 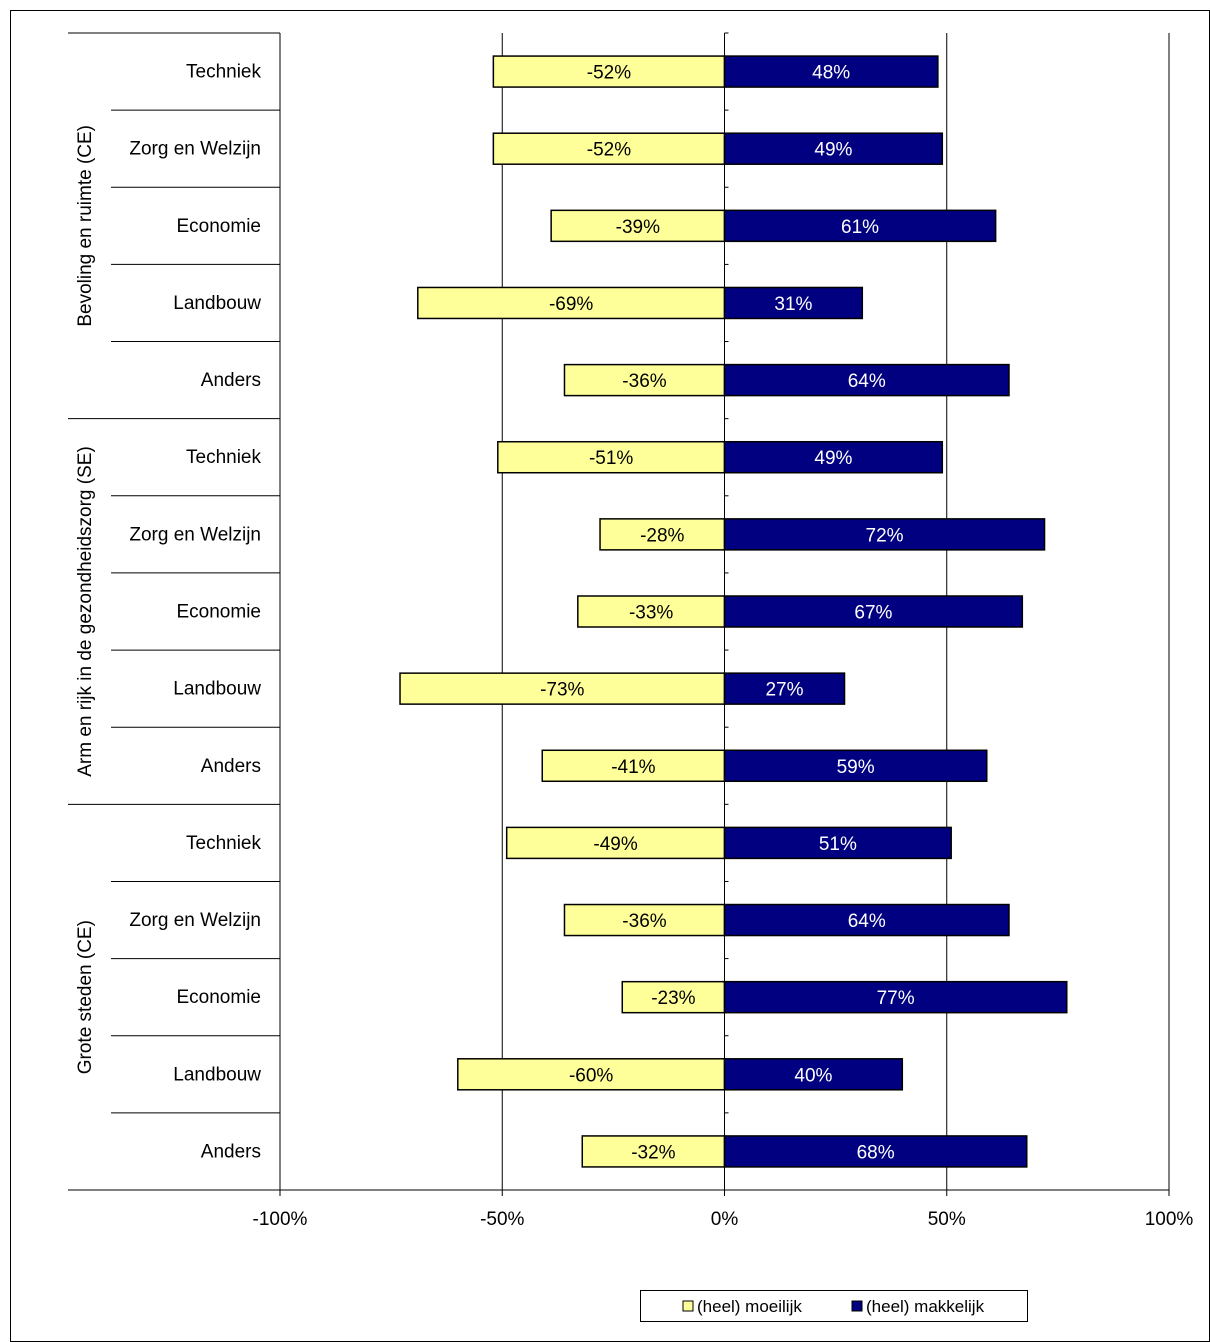 I want to click on data-label-moeilijk: -33%, so click(x=651, y=613).